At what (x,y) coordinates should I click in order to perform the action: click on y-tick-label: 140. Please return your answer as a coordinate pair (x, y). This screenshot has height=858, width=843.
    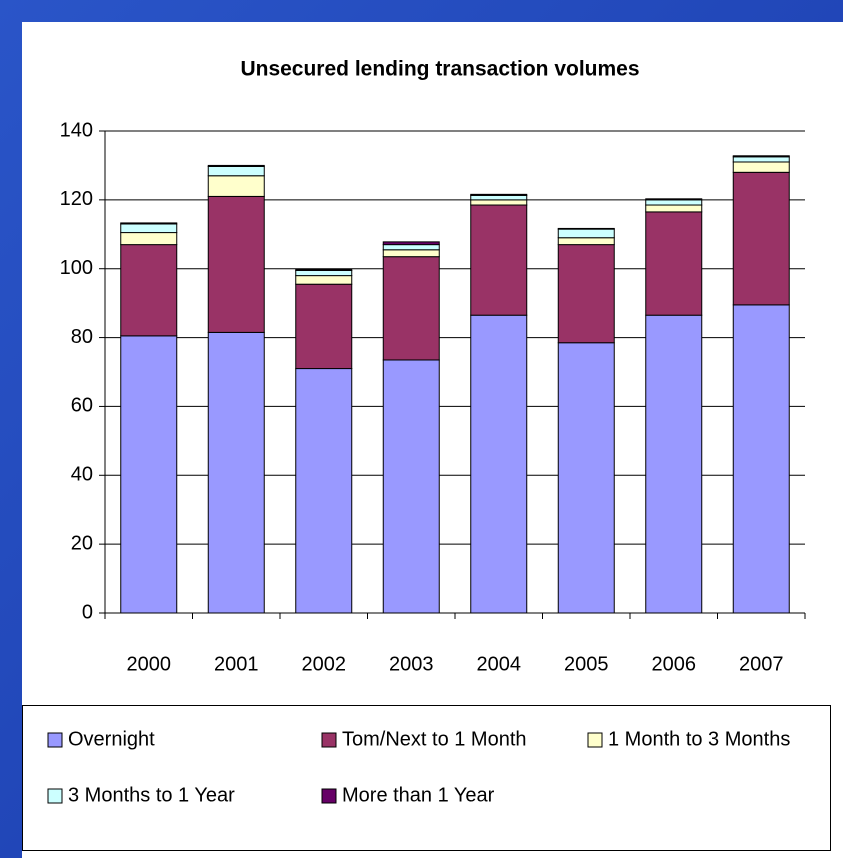
    Looking at the image, I should click on (76, 130).